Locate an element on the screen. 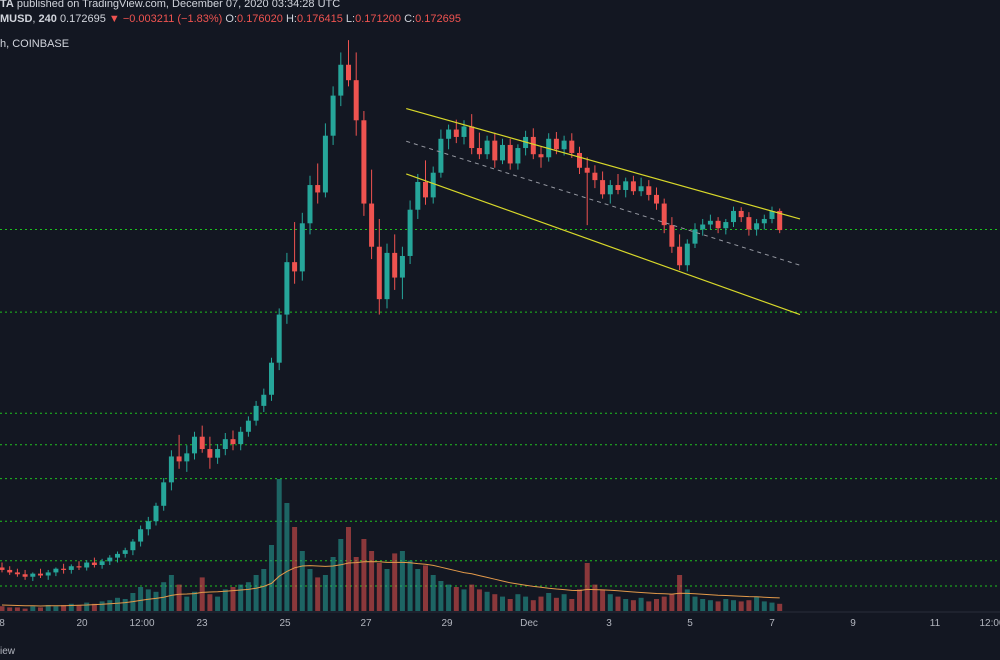 The image size is (1000, 660). channel-lower-line is located at coordinates (603, 244).